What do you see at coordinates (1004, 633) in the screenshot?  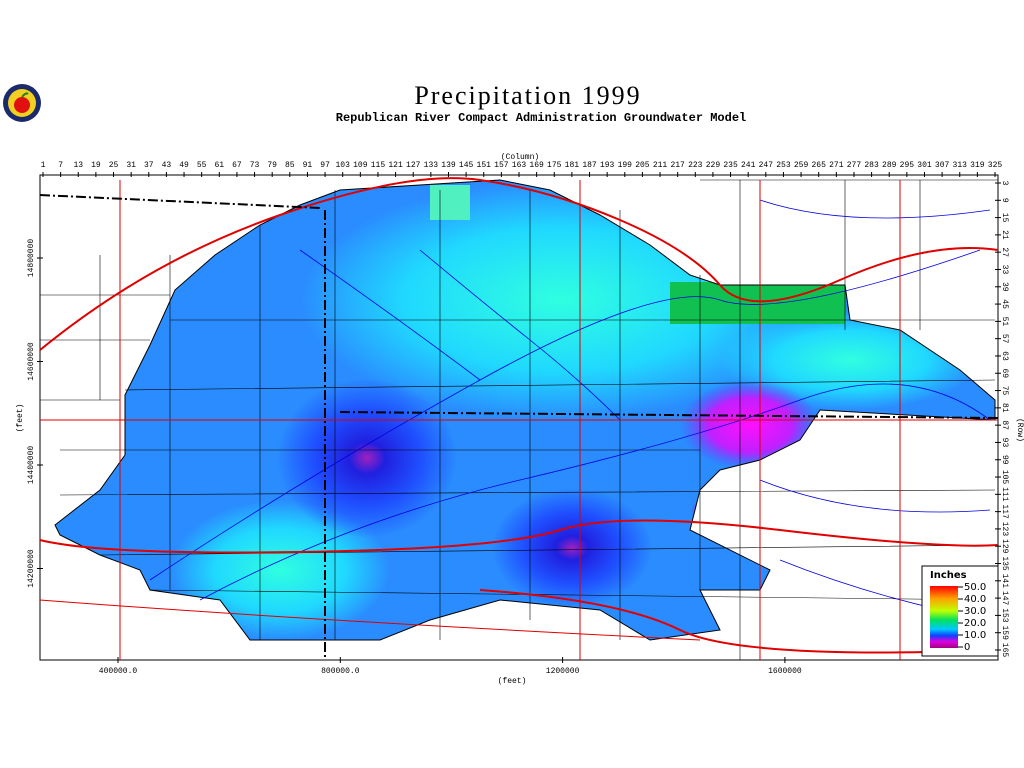 I see `row-tick-label: 159` at bounding box center [1004, 633].